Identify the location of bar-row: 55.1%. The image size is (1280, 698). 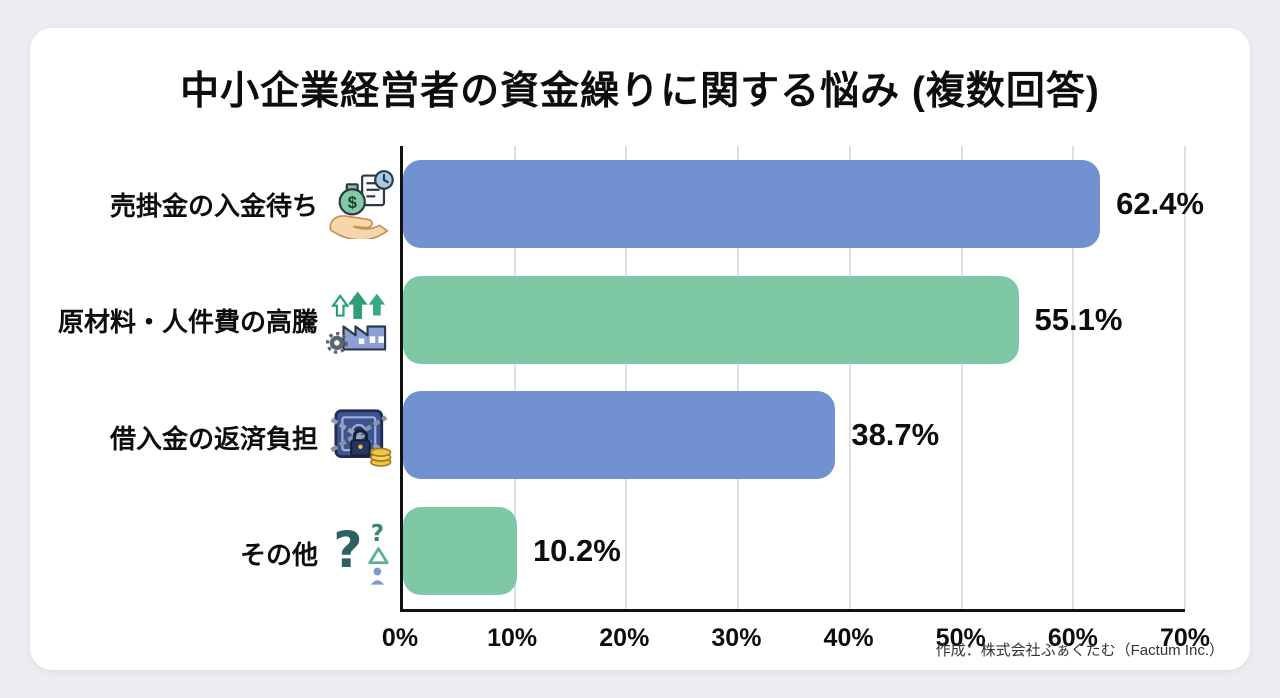
(794, 320).